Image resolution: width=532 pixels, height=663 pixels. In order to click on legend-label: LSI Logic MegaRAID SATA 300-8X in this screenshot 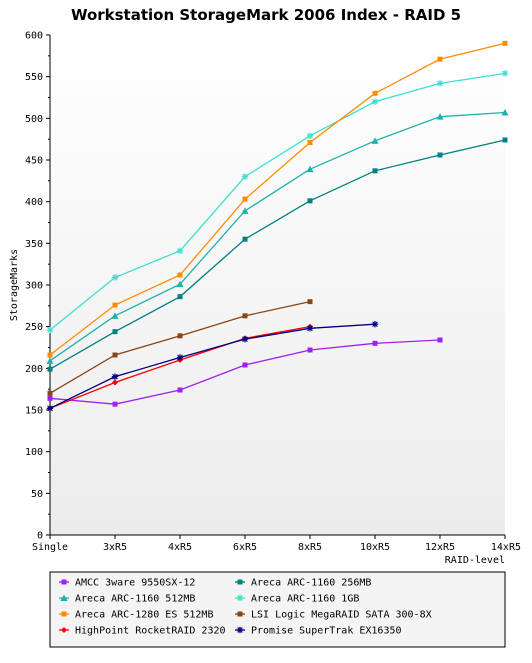, I will do `click(341, 615)`.